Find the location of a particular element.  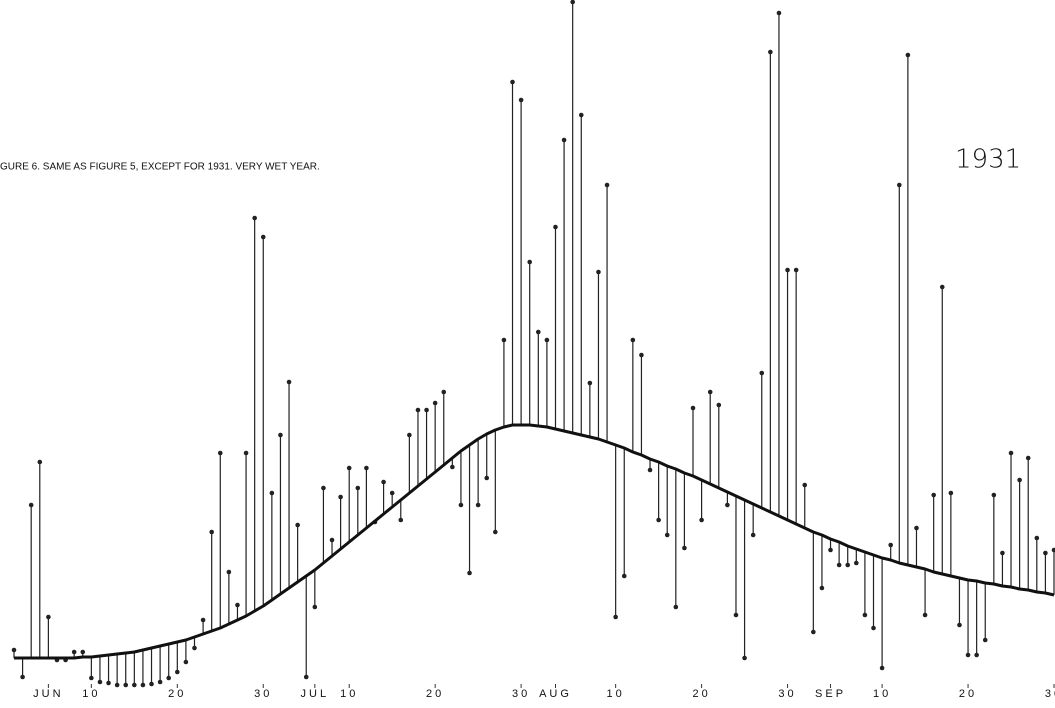

x-tick-label: SEP is located at coordinates (830, 694).